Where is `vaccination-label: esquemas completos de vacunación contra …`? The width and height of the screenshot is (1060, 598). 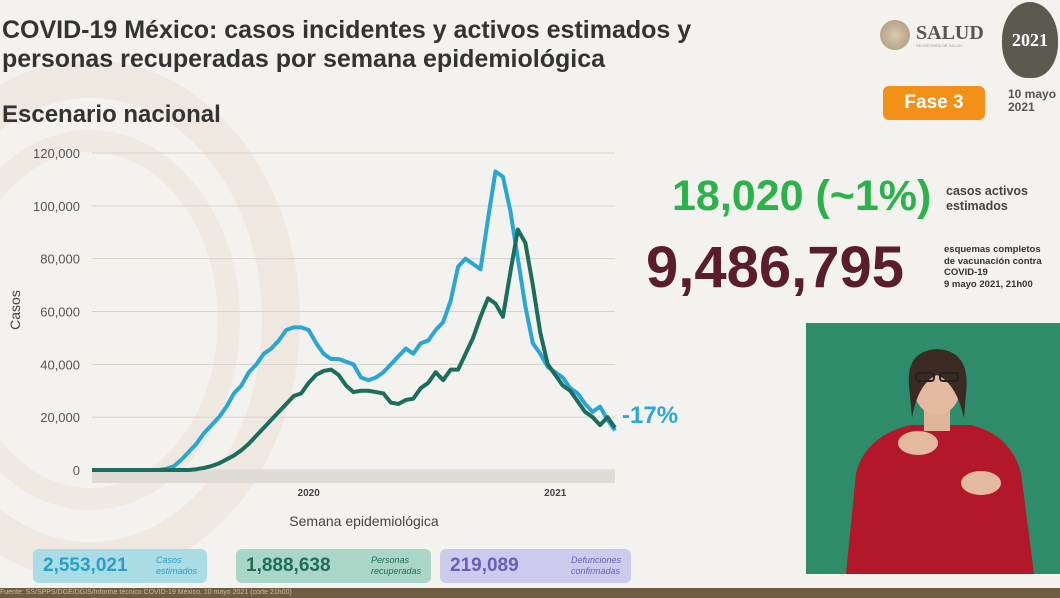
vaccination-label: esquemas completos de vacunación contra … is located at coordinates (1000, 267).